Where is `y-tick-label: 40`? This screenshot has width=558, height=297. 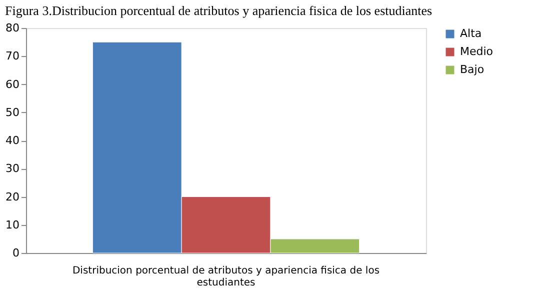 y-tick-label: 40 is located at coordinates (13, 140).